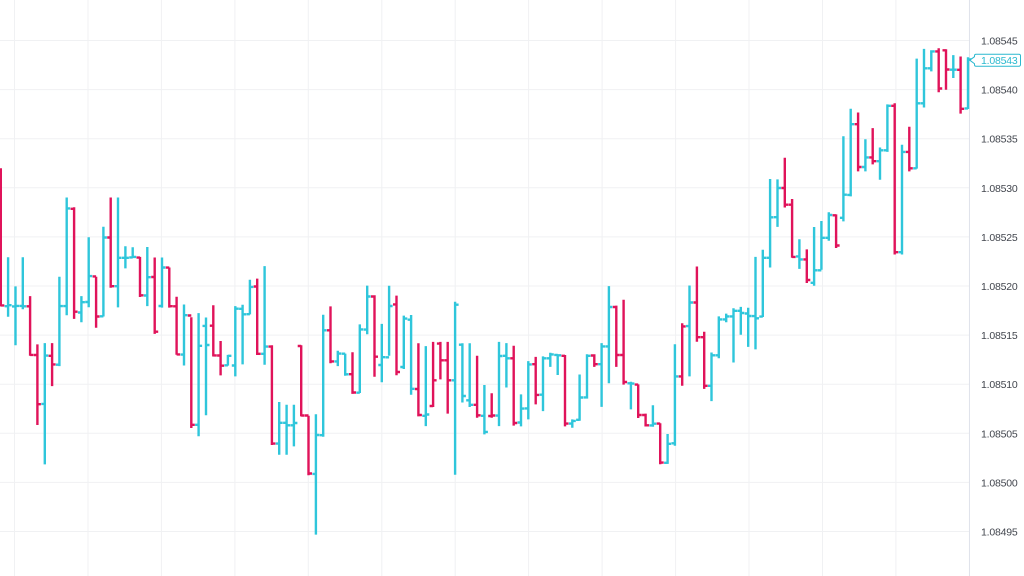 Image resolution: width=1024 pixels, height=576 pixels. I want to click on svg-text: 1.08540, so click(999, 91).